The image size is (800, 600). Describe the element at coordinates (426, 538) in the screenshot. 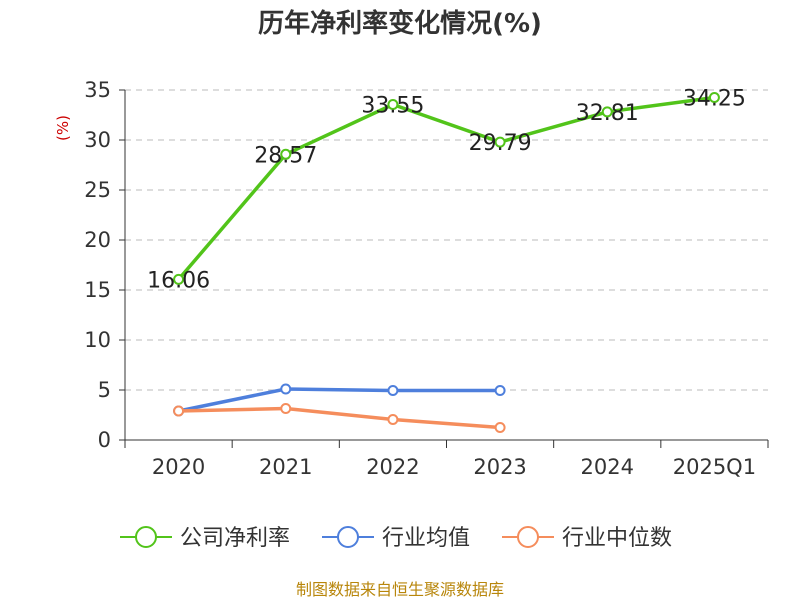

I see `legend-label: 行业均值` at that location.